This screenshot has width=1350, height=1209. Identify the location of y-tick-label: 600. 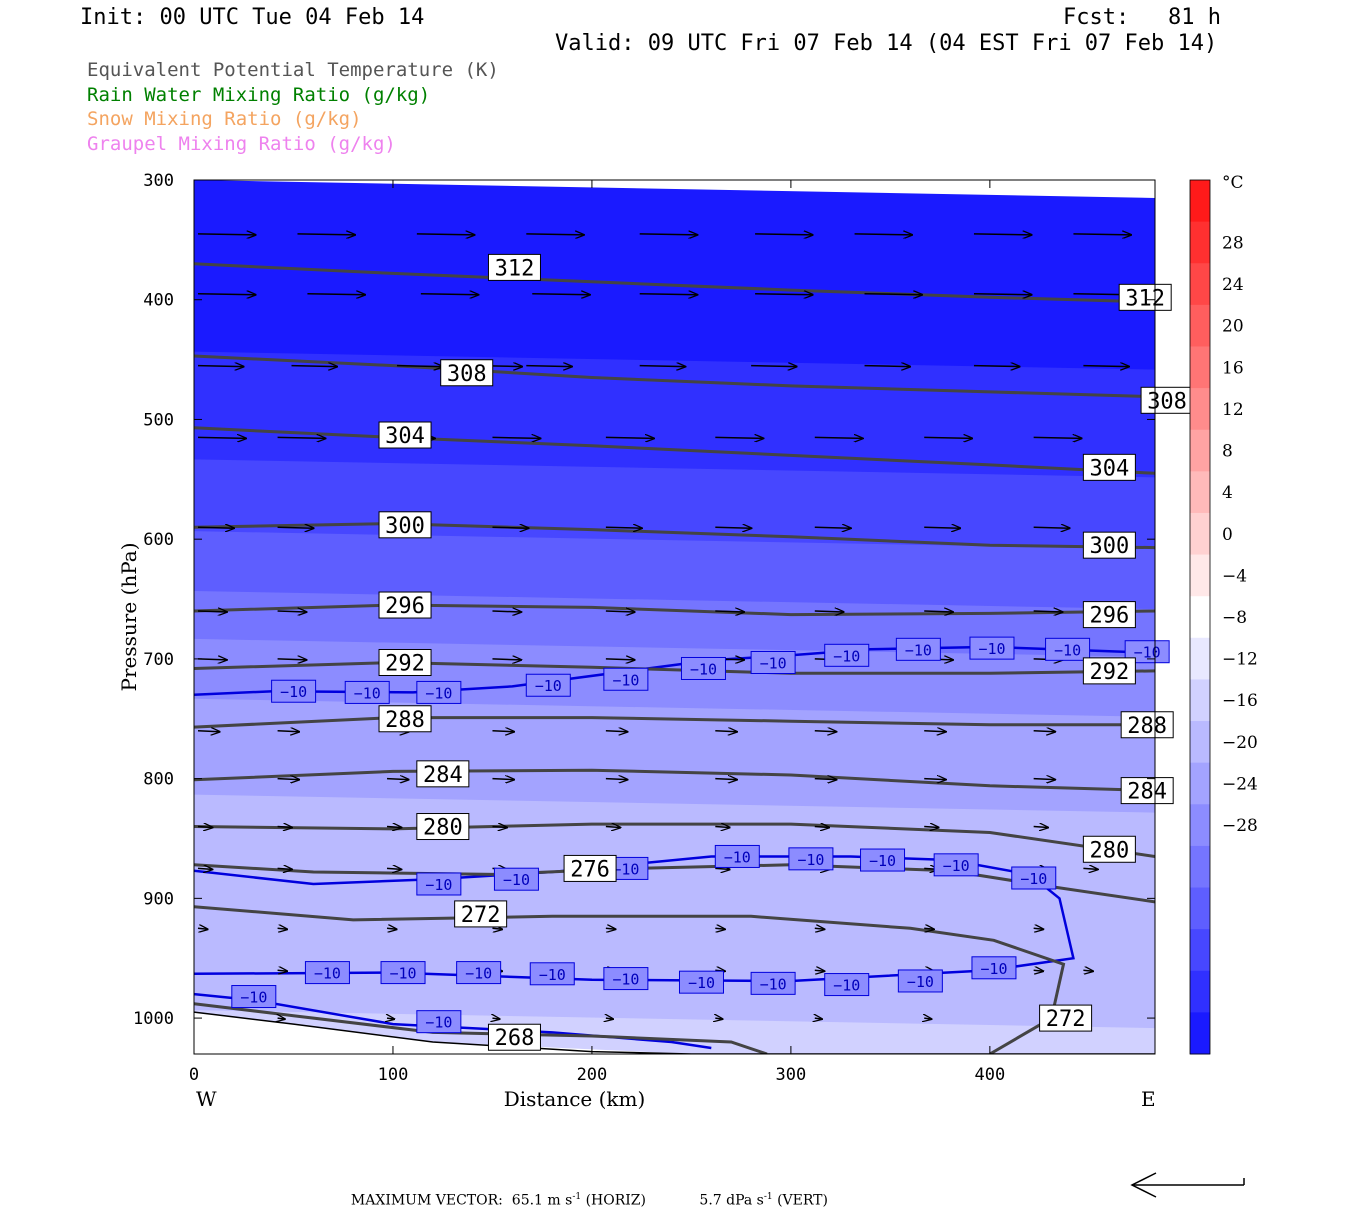
(158, 540).